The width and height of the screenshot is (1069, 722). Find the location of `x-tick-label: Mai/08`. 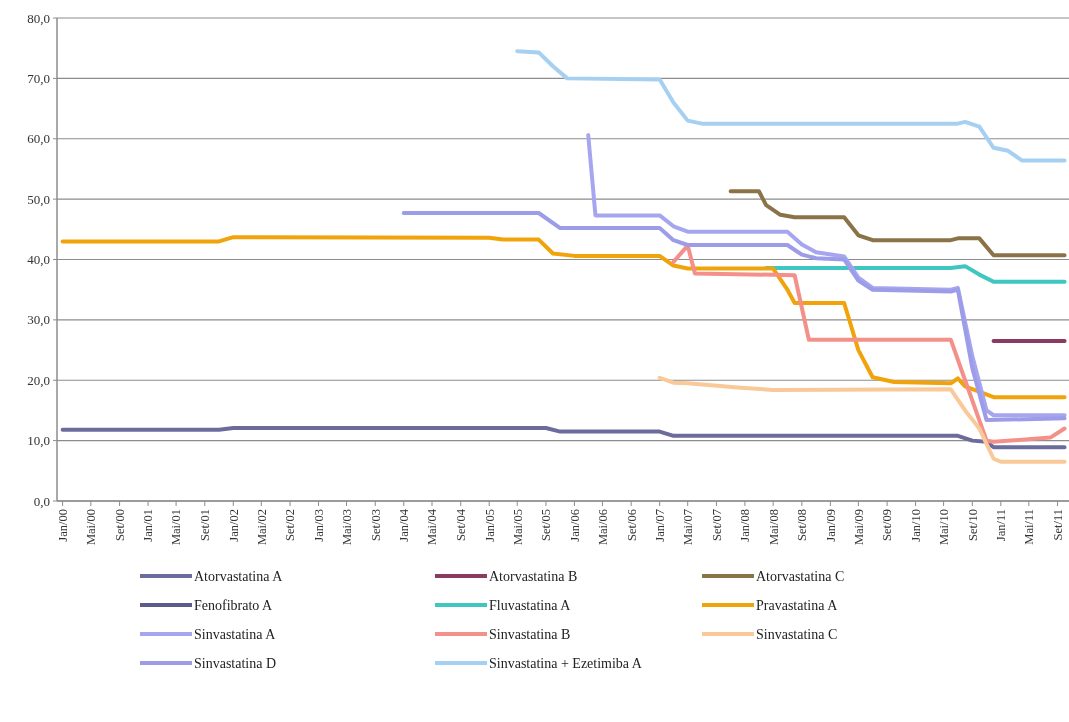

x-tick-label: Mai/08 is located at coordinates (773, 527).